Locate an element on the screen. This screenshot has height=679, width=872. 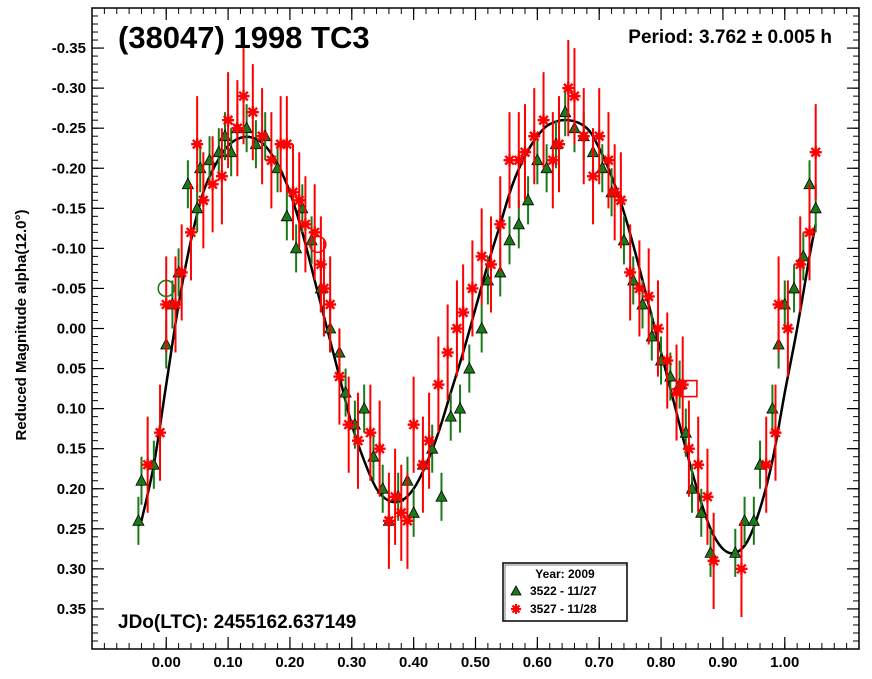
chart-title: (38047) 1998 TC3 is located at coordinates (244, 37).